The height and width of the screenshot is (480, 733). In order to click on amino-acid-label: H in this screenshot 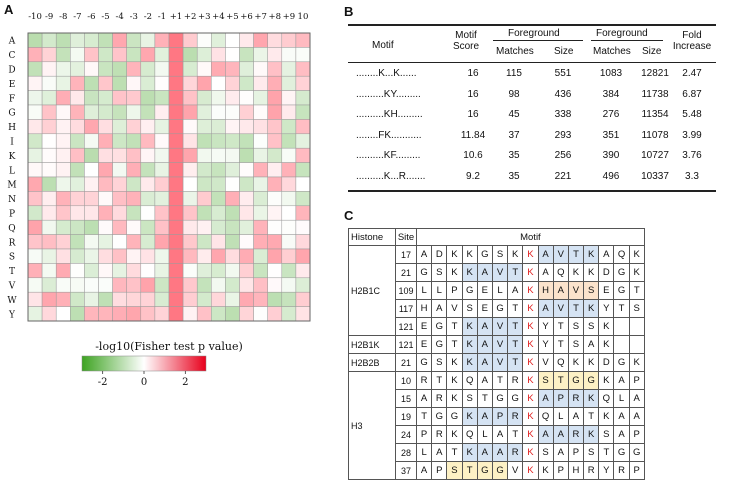, I will do `click(12, 128)`.